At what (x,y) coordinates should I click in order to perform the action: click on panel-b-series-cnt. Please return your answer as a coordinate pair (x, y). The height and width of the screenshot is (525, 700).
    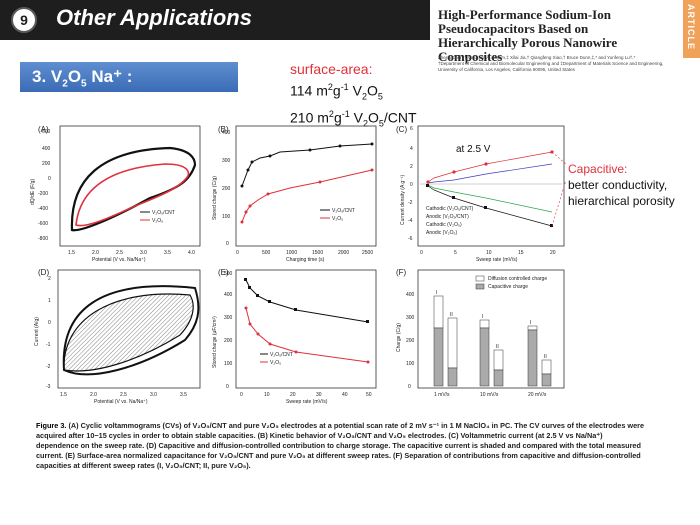
    Looking at the image, I should click on (307, 165).